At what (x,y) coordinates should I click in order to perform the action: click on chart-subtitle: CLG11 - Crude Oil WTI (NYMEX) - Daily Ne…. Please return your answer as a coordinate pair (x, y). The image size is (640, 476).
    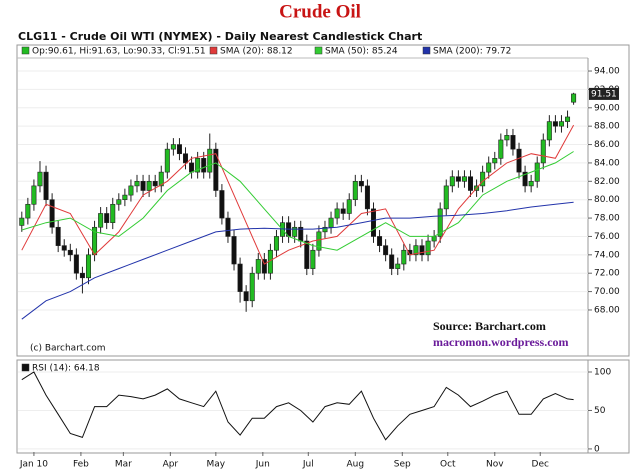
    Looking at the image, I should click on (220, 36).